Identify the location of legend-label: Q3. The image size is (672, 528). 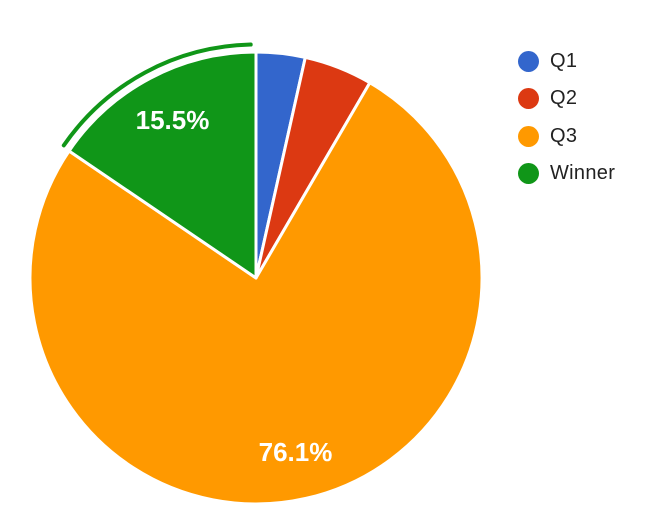
(564, 135).